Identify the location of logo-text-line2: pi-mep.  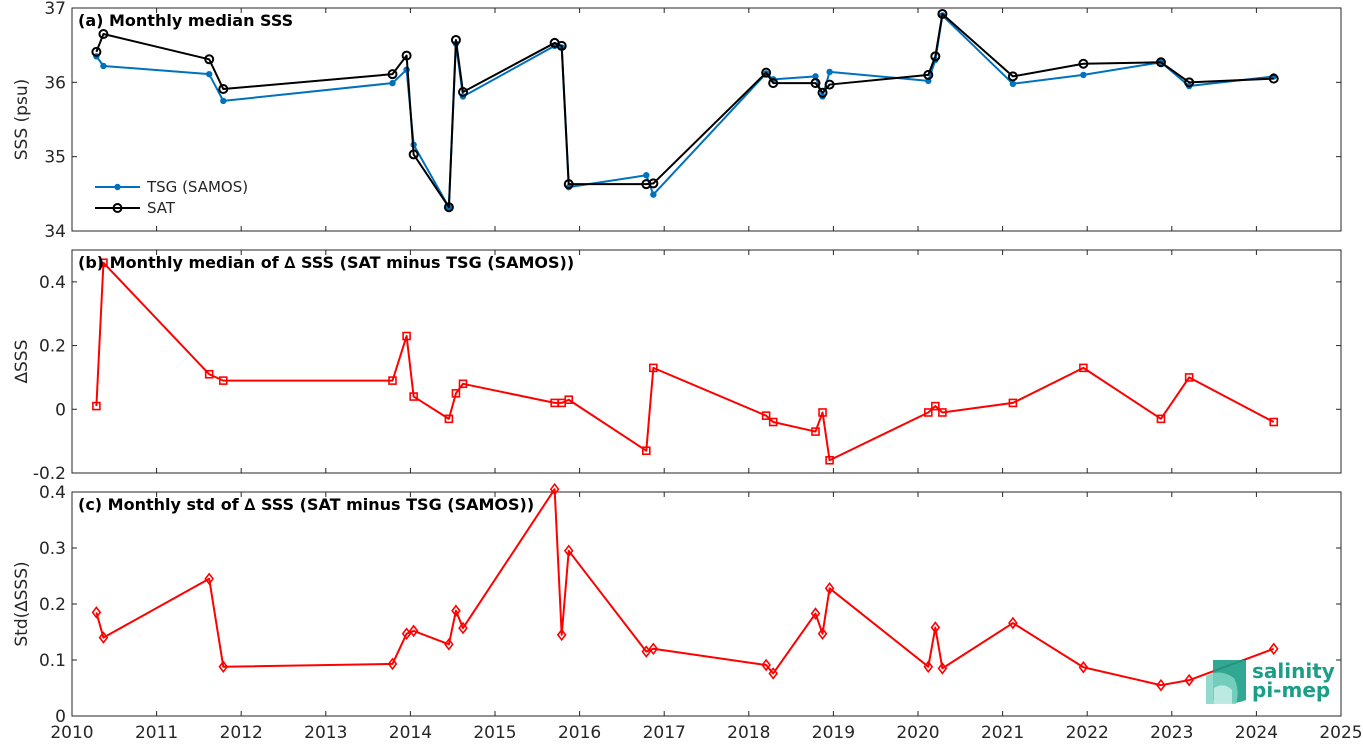
(1291, 690).